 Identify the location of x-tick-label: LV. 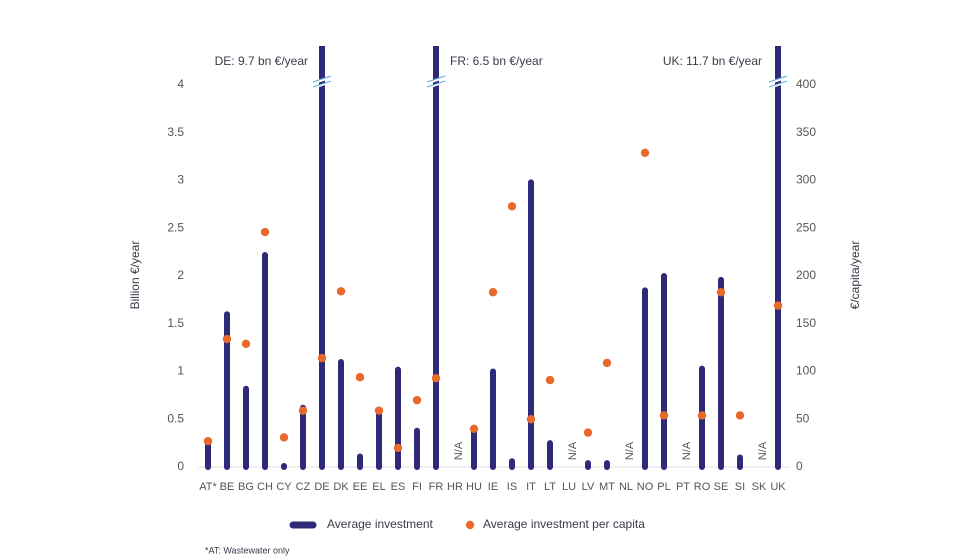
(588, 487).